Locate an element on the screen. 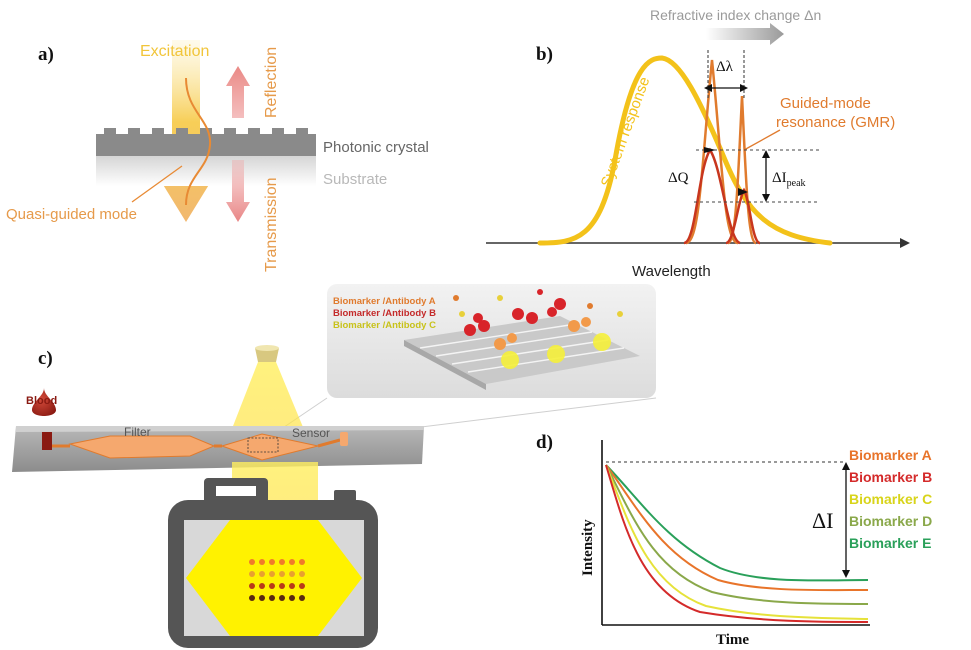 This screenshot has width=971, height=650. curve-biomarker-c is located at coordinates (737, 542).